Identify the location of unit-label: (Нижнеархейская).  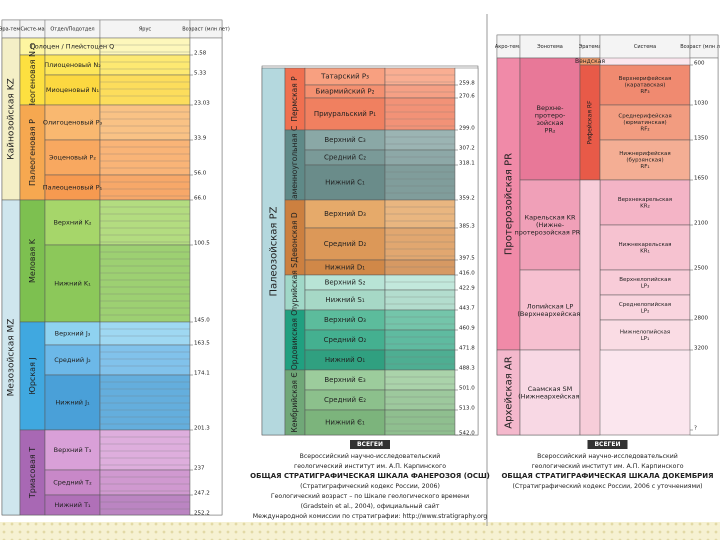
(550, 396).